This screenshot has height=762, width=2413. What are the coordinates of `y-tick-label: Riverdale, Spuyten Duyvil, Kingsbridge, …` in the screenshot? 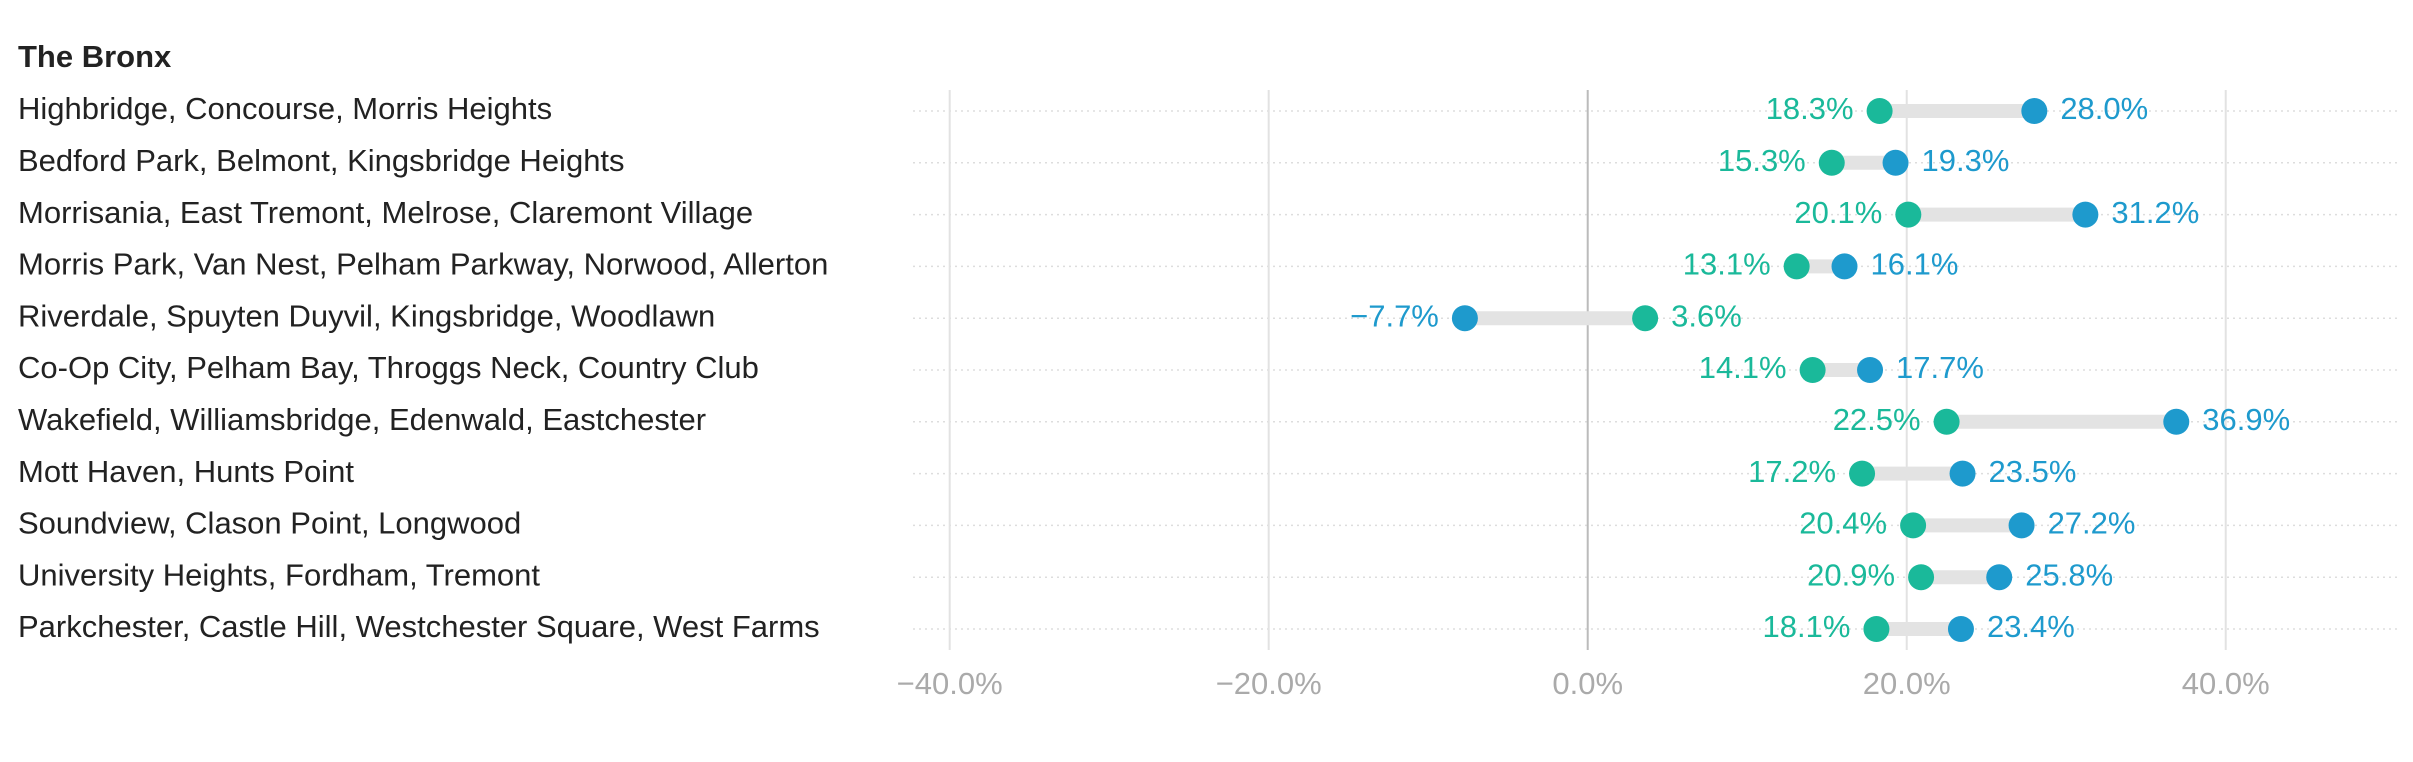 It's located at (366, 315).